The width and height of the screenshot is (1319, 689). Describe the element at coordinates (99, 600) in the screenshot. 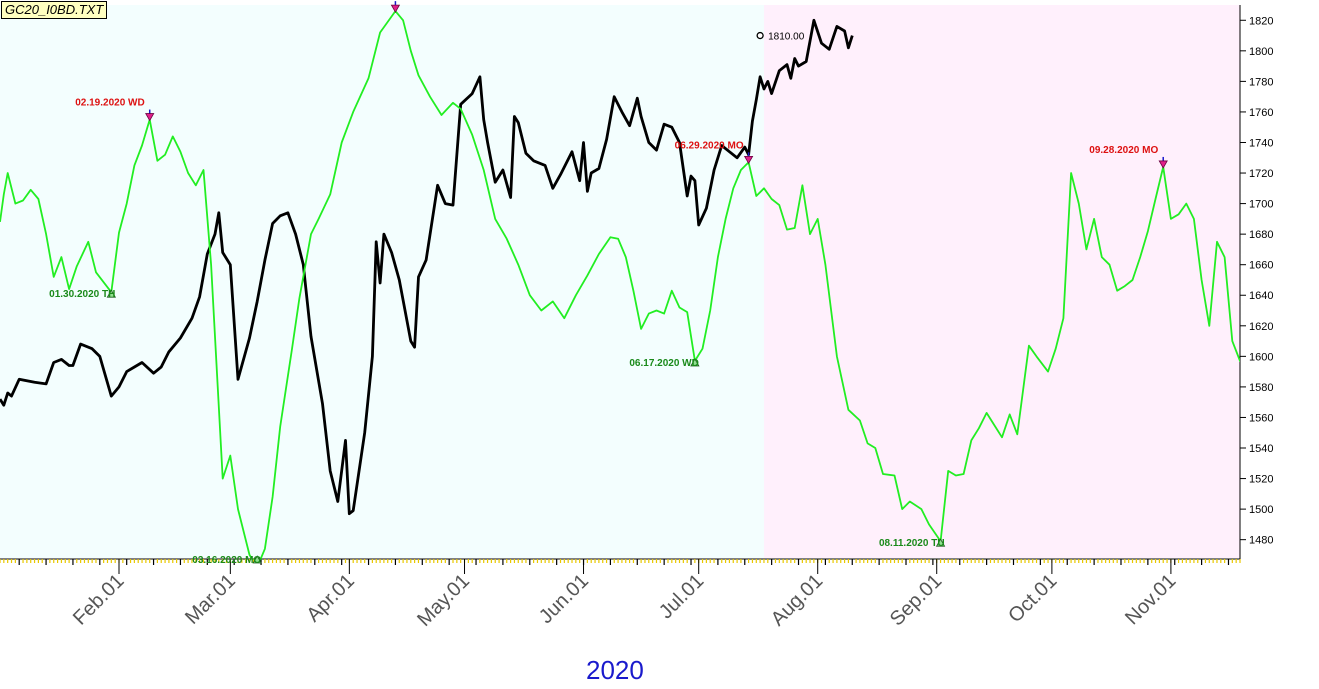

I see `x-month-label: Feb.01` at that location.